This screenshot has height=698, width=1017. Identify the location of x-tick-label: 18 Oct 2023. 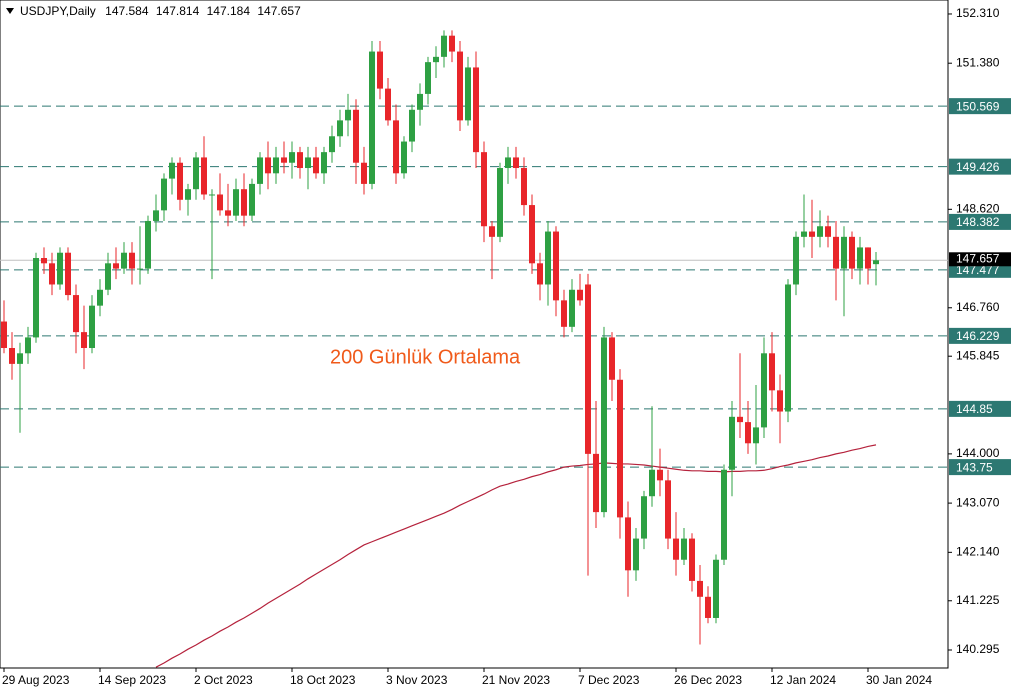
(323, 680).